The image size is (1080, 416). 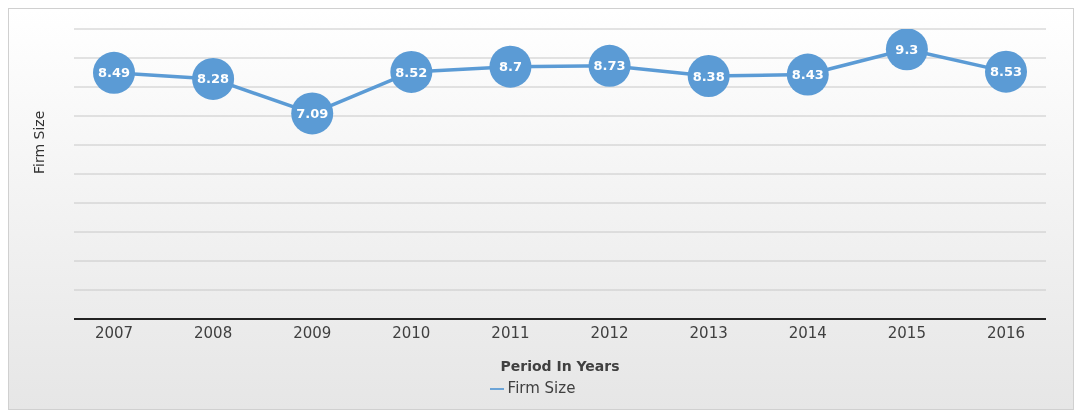 What do you see at coordinates (708, 76) in the screenshot?
I see `data-label: 8.38` at bounding box center [708, 76].